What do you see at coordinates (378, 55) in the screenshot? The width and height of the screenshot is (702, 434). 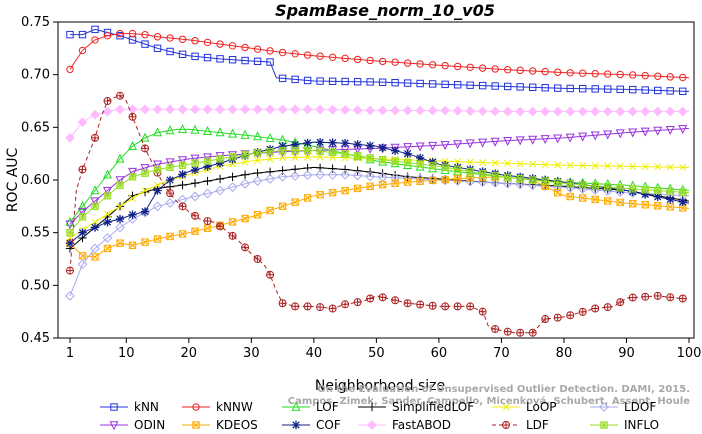 I see `series-knnw` at bounding box center [378, 55].